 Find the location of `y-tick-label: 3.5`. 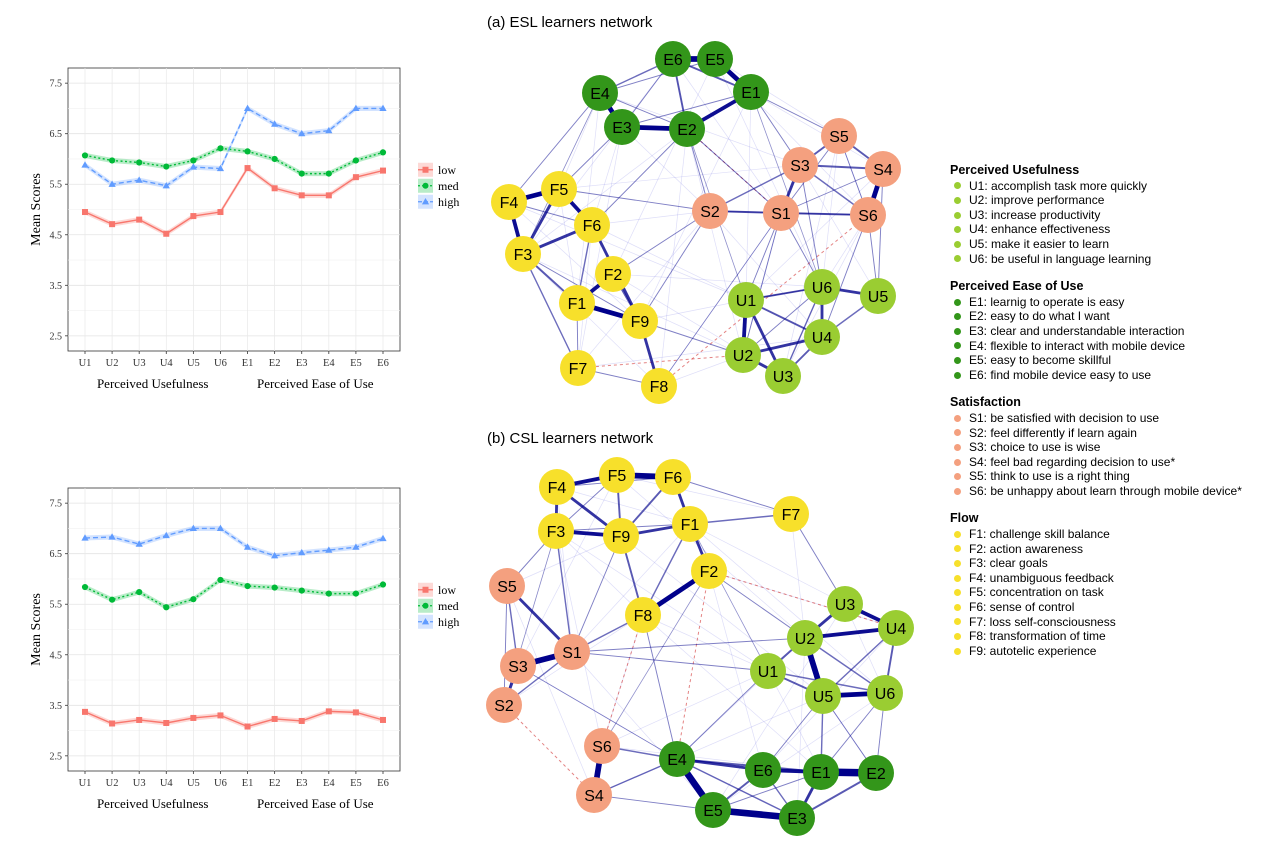

y-tick-label: 3.5 is located at coordinates (56, 706).